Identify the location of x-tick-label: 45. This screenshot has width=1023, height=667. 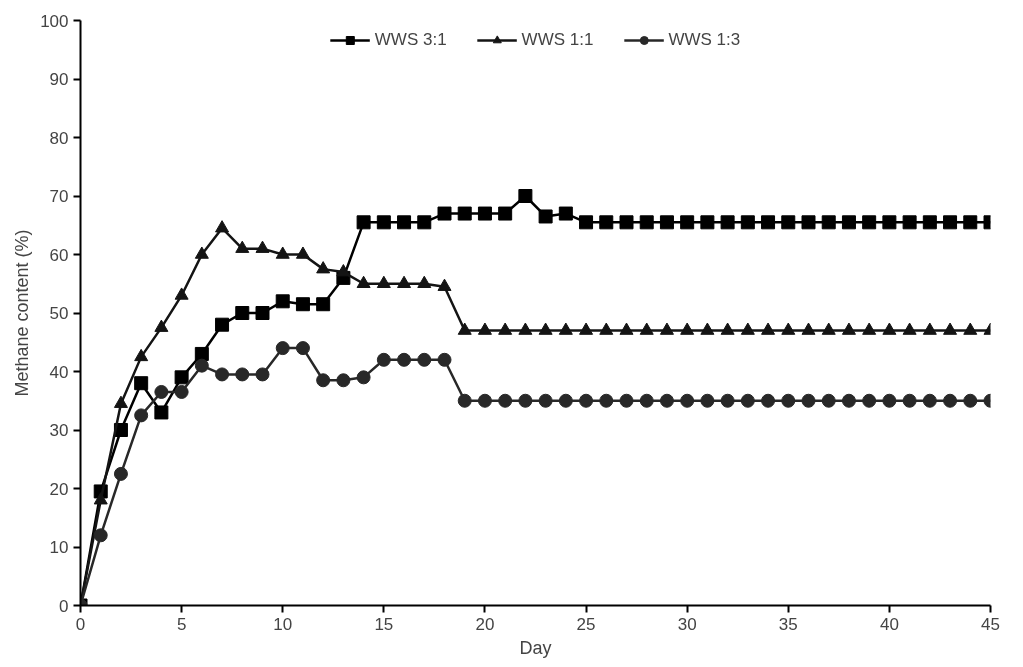
(990, 624).